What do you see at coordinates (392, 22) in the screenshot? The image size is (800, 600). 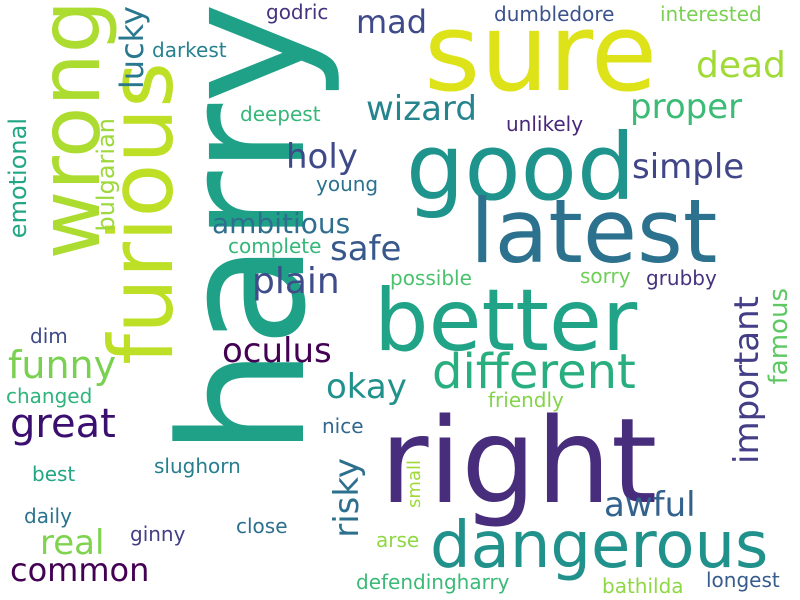 I see `word-mad: mad` at bounding box center [392, 22].